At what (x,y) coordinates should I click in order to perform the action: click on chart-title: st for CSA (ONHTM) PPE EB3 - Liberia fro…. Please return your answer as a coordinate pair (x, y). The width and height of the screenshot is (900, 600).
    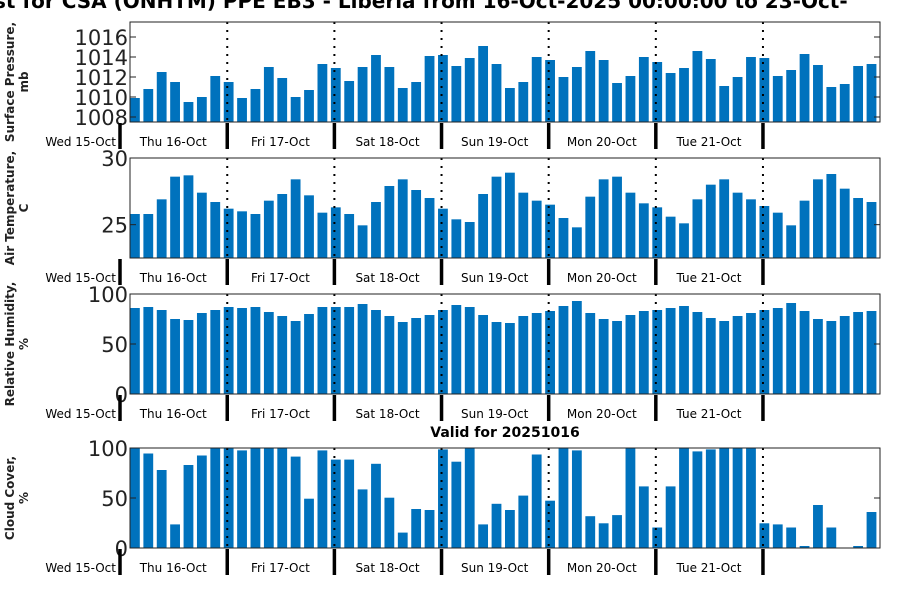
    Looking at the image, I should click on (424, 6).